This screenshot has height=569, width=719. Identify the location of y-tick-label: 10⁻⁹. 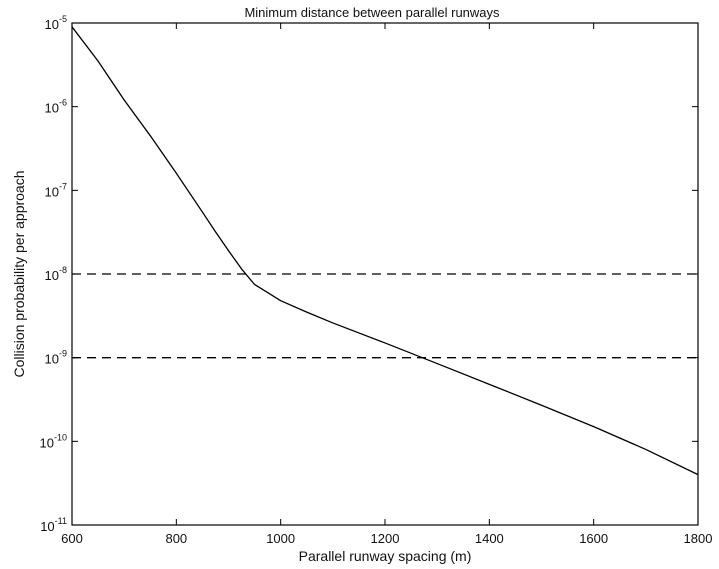
(56, 358).